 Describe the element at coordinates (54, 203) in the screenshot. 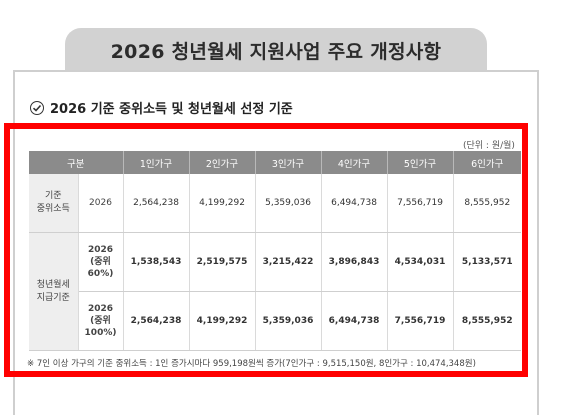

I see `row-label-median: 기준 중위소득` at that location.